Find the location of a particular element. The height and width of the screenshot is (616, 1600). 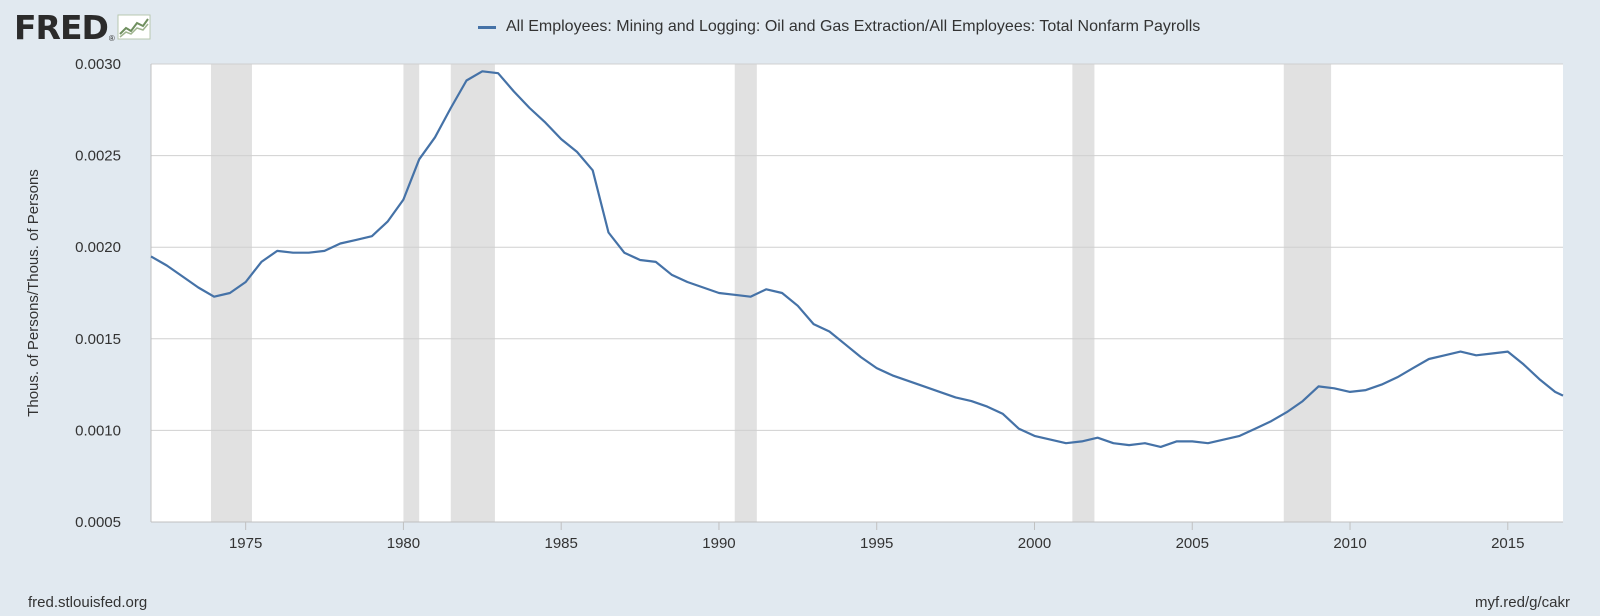

short-url-link: myf.red/g/cakr is located at coordinates (1522, 602).